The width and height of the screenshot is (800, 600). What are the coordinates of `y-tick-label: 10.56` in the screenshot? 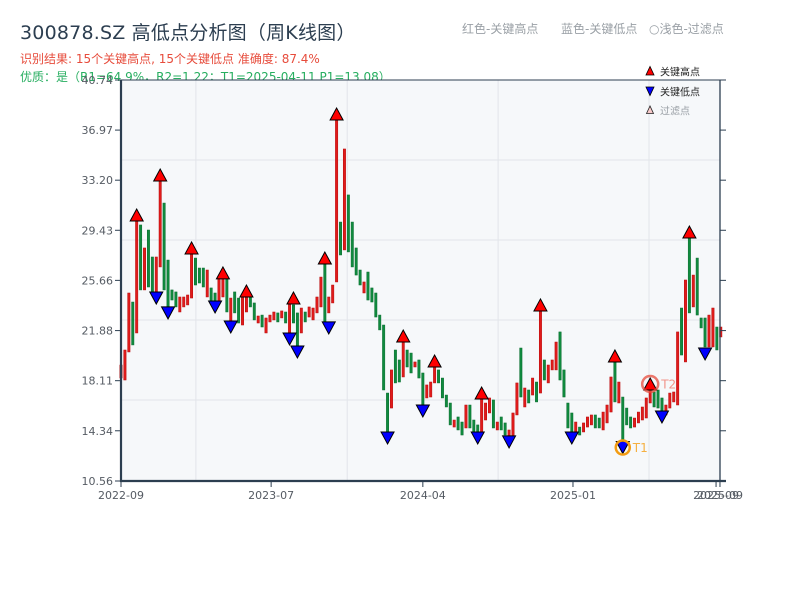 It's located at (98, 481).